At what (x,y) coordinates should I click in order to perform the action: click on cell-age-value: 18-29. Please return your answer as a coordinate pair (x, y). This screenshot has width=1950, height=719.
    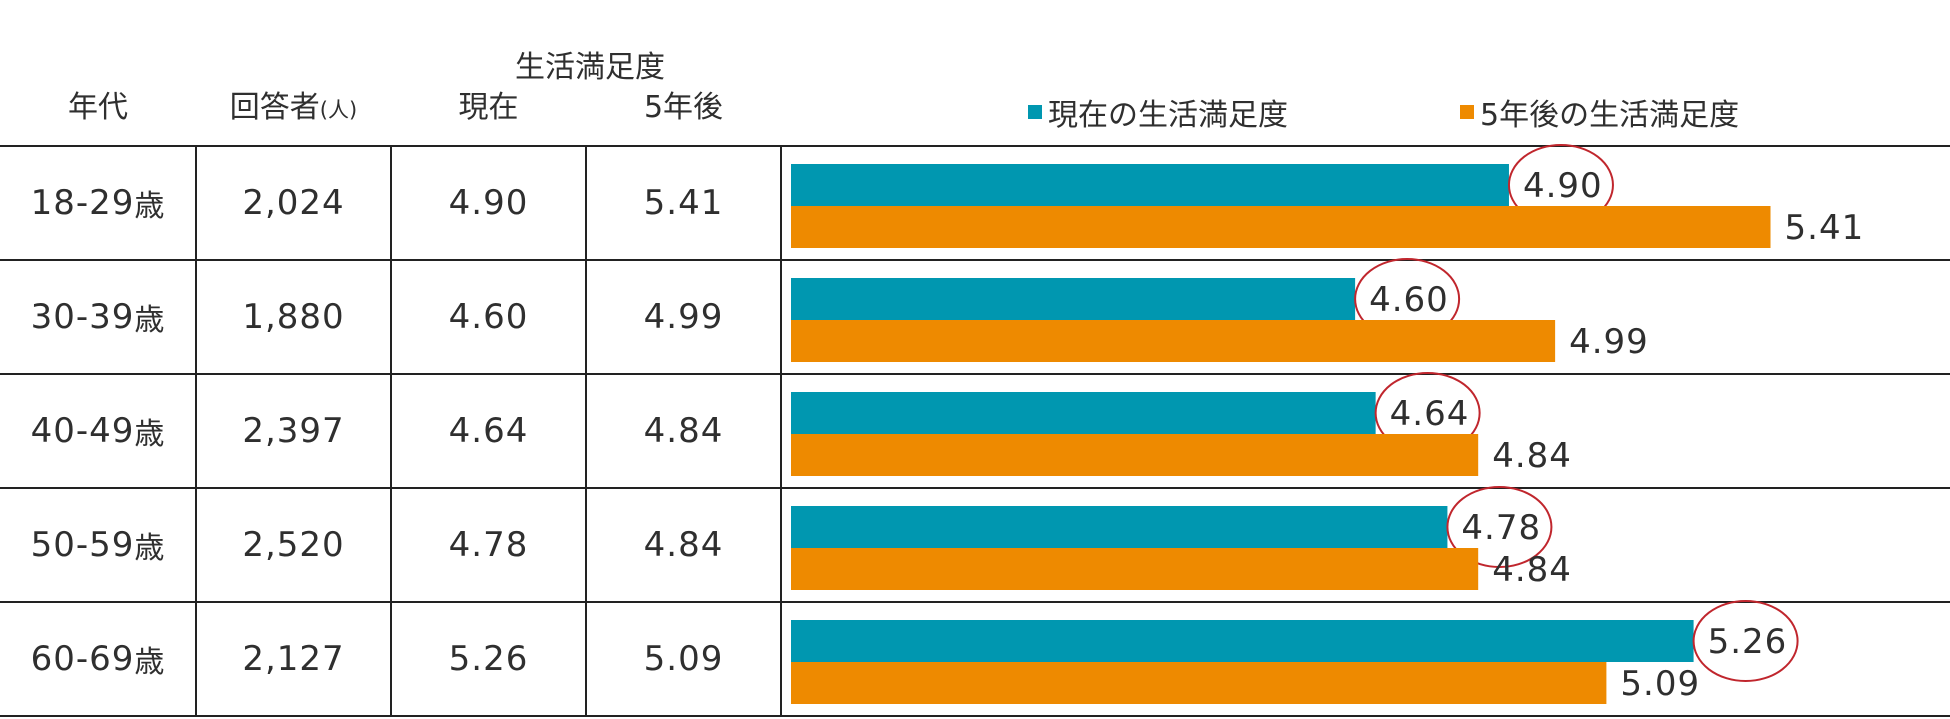
    Looking at the image, I should click on (82, 203).